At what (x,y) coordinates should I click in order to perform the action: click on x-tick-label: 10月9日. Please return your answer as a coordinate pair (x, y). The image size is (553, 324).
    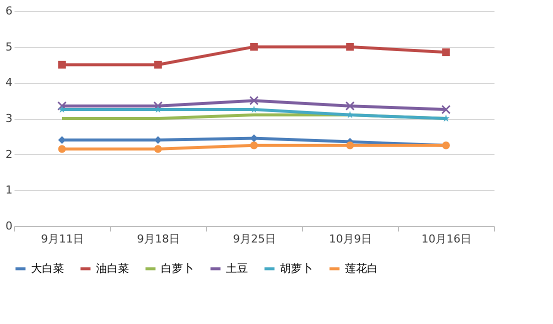
    Looking at the image, I should click on (350, 239).